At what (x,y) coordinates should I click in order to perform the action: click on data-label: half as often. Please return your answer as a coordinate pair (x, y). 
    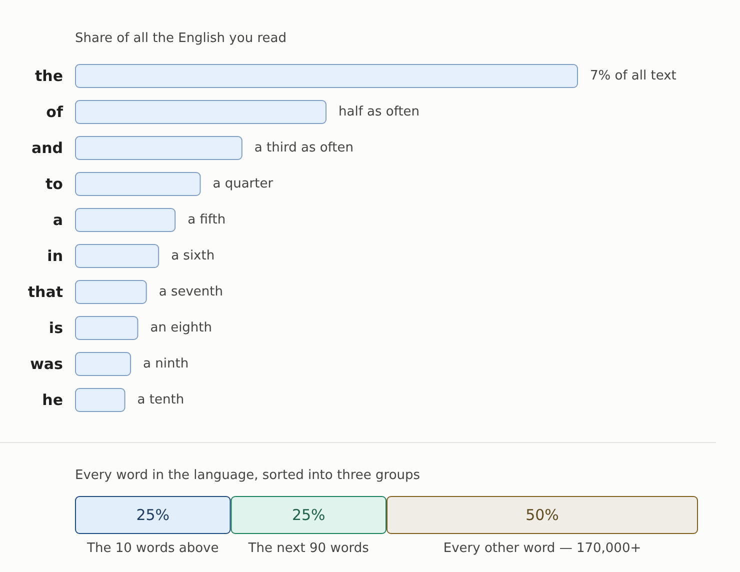
    Looking at the image, I should click on (379, 112).